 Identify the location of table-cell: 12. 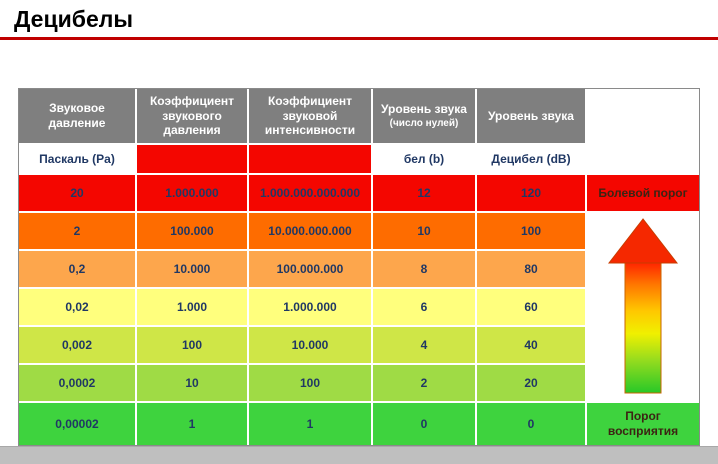
(424, 193).